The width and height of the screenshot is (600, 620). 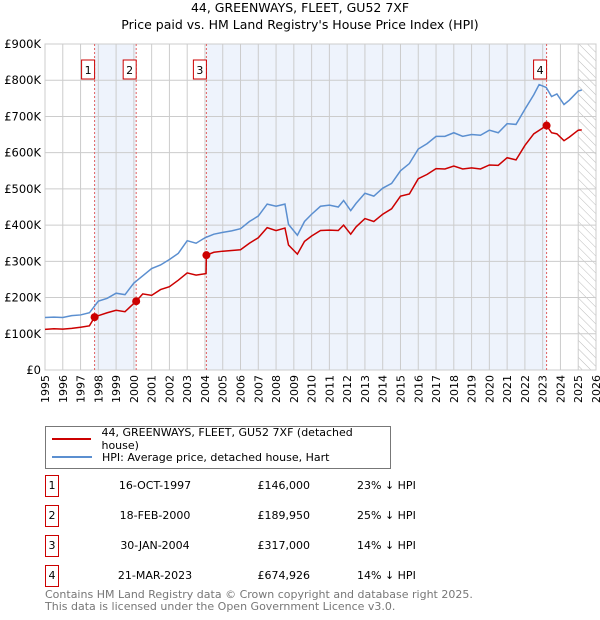 What do you see at coordinates (507, 389) in the screenshot?
I see `x-tick-label: 2021` at bounding box center [507, 389].